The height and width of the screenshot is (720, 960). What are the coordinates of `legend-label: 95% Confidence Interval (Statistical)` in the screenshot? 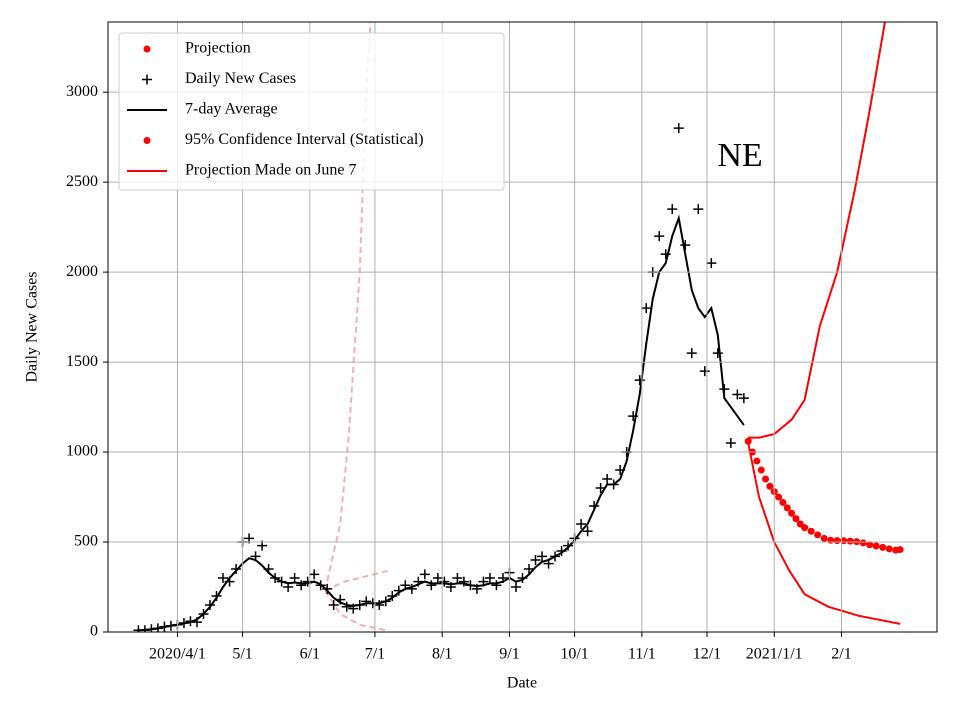 It's located at (304, 139).